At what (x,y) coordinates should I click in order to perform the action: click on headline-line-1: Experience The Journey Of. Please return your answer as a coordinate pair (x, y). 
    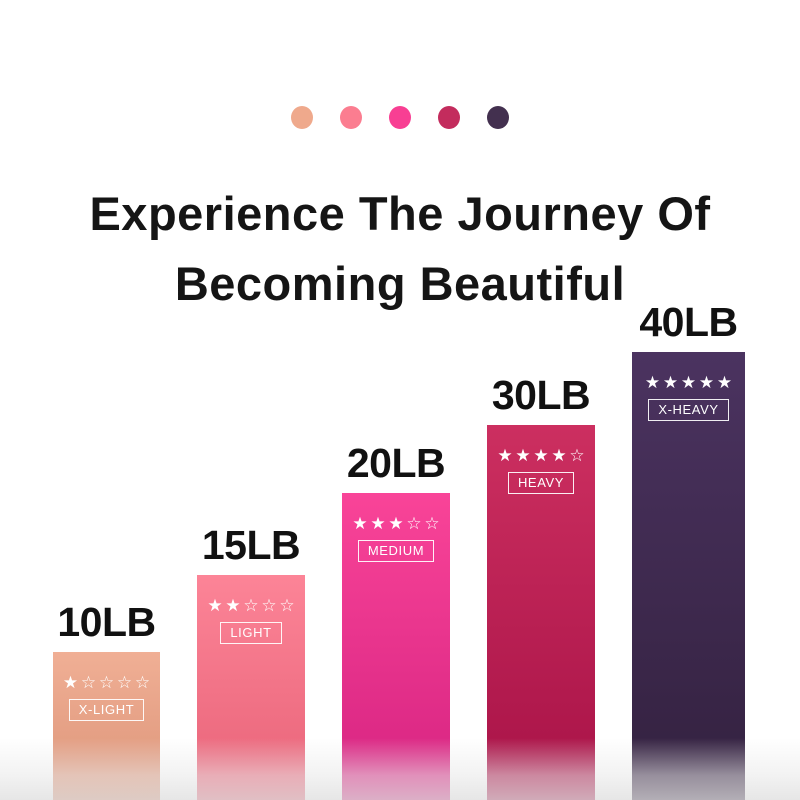
    Looking at the image, I should click on (400, 214).